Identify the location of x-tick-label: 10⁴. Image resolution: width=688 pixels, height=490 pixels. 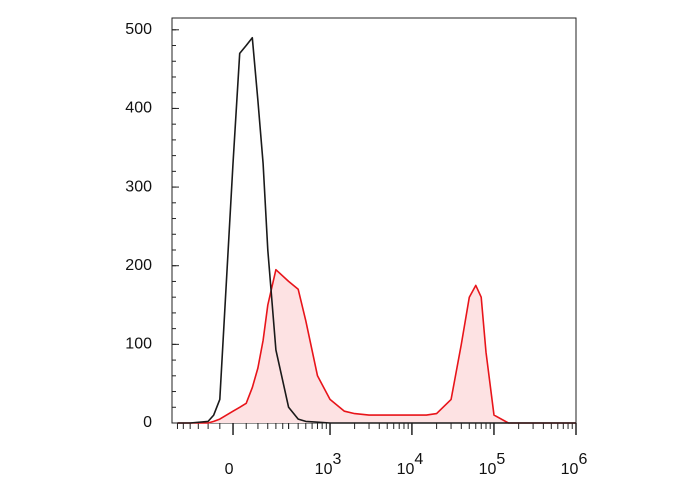
(410, 464).